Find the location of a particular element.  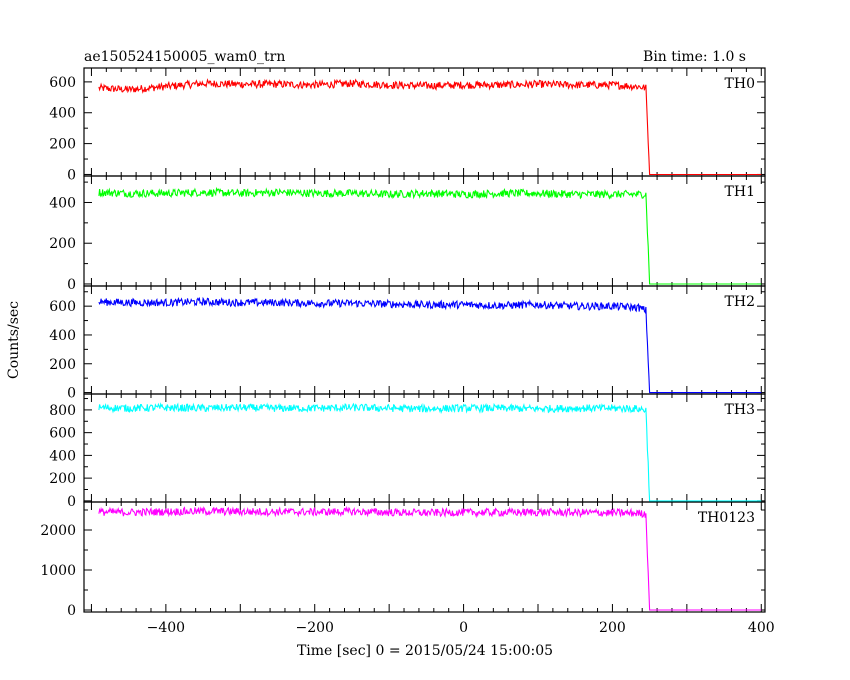

series-line-th3 is located at coordinates (430, 452).